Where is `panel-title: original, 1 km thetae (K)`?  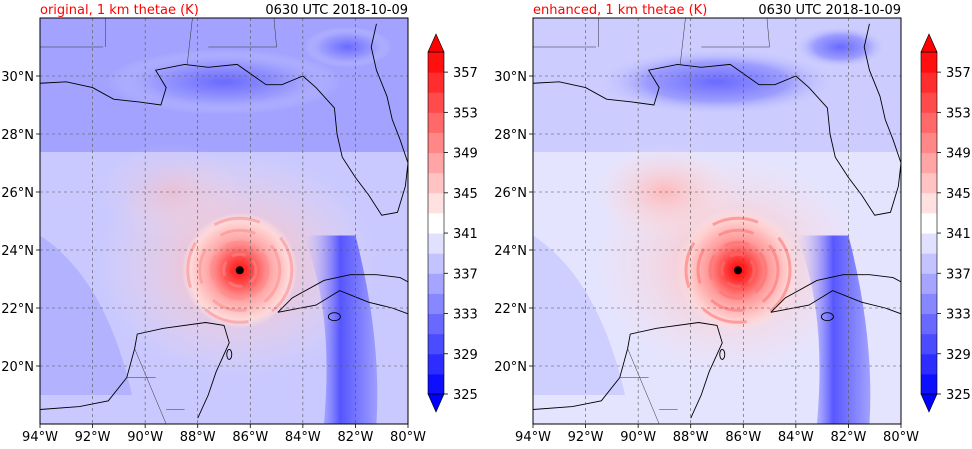 panel-title: original, 1 km thetae (K) is located at coordinates (119, 10).